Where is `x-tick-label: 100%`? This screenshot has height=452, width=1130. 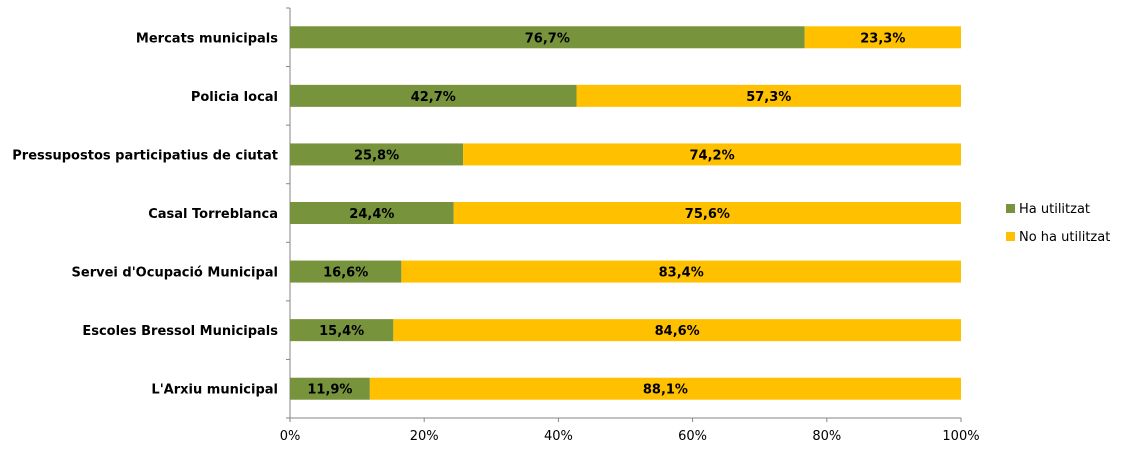
x-tick-label: 100% is located at coordinates (960, 436).